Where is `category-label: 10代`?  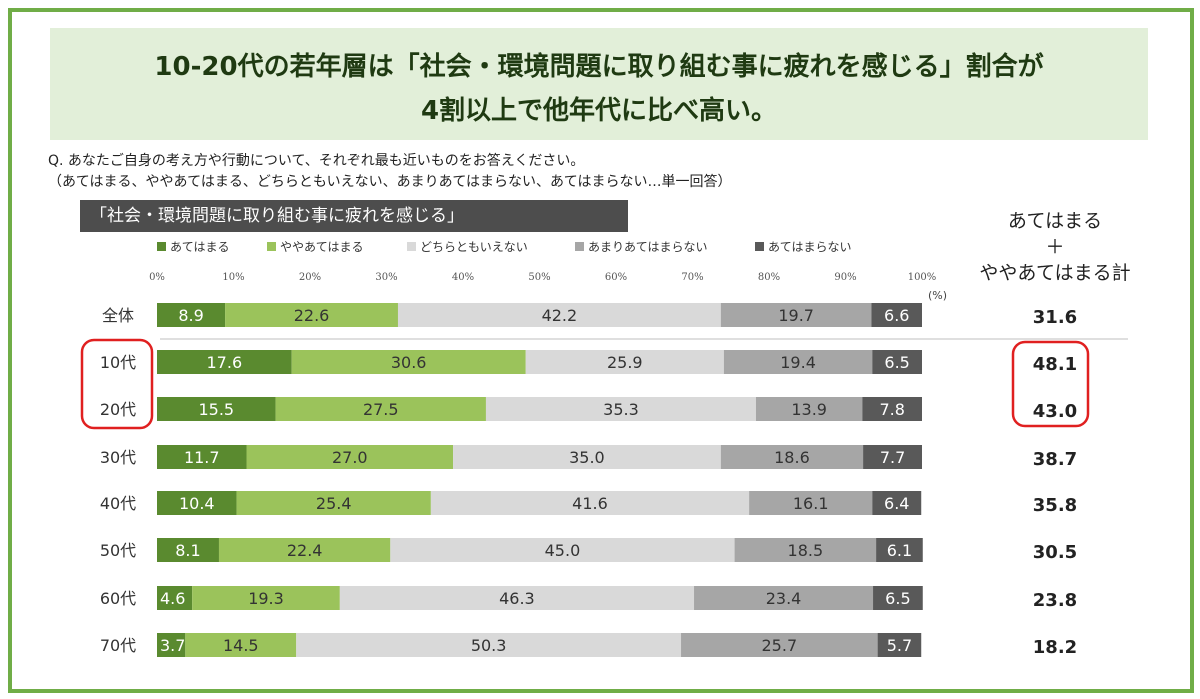
category-label: 10代 is located at coordinates (118, 362).